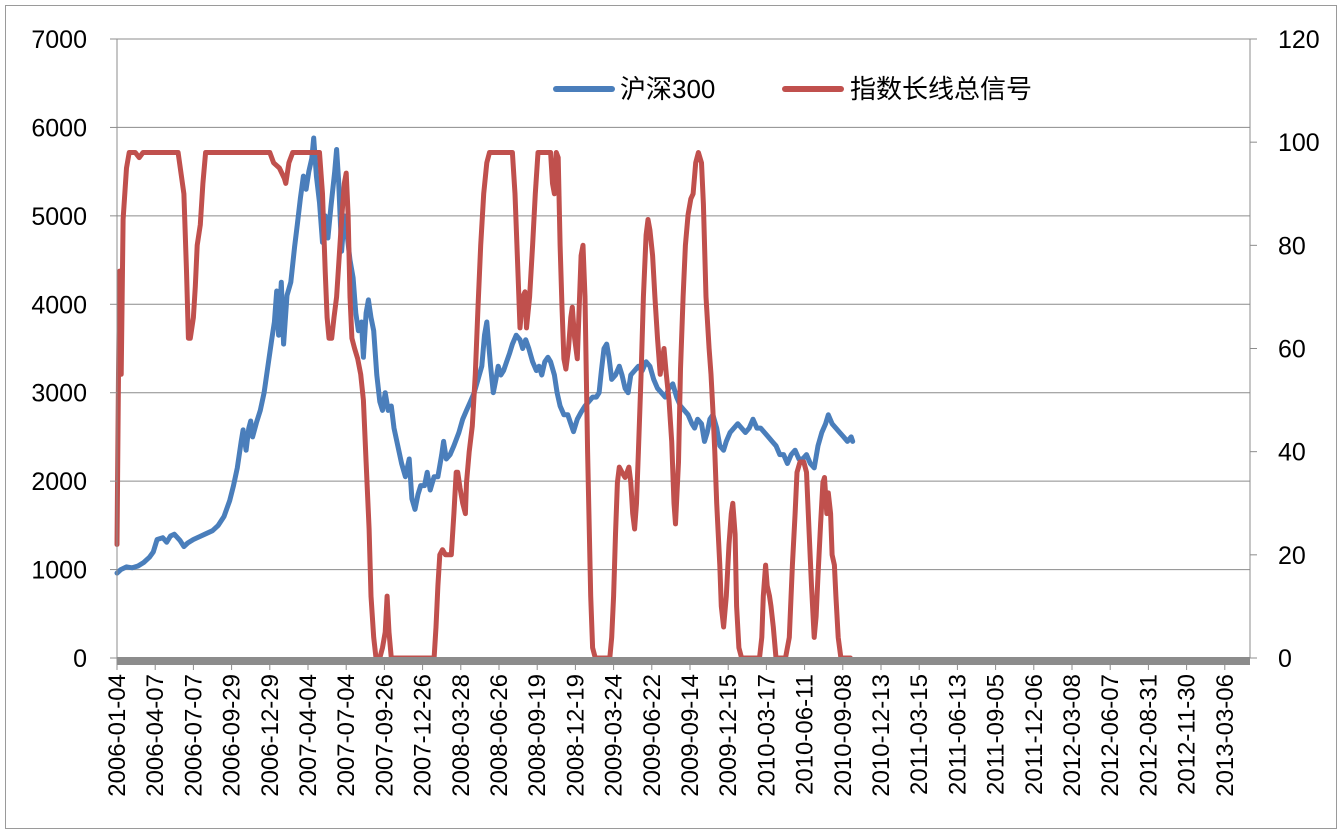  What do you see at coordinates (575, 735) in the screenshot?
I see `x-axis-tick-label: 2008-12-19` at bounding box center [575, 735].